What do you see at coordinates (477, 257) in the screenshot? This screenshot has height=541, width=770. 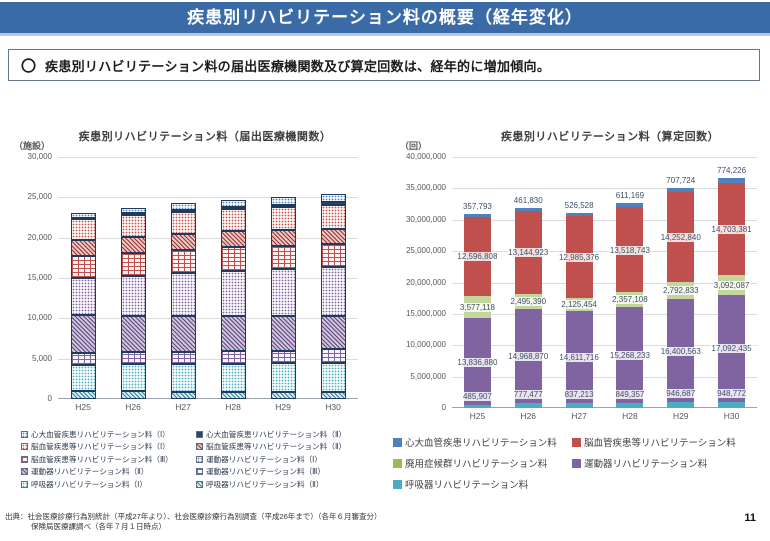 I see `value-label: 12,596,808` at bounding box center [477, 257].